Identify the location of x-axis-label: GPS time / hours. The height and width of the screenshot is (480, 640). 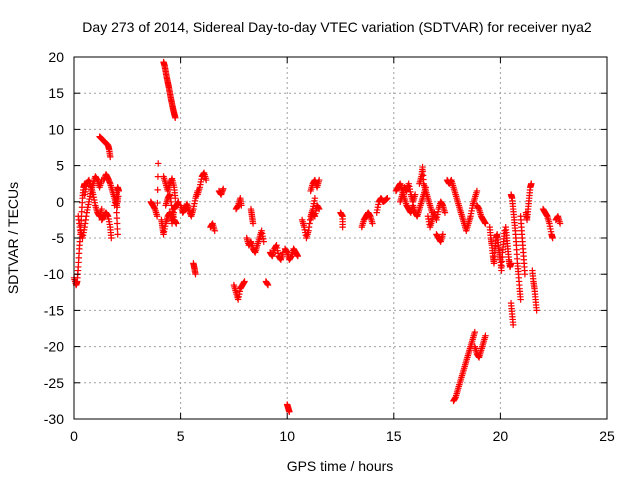
(340, 466).